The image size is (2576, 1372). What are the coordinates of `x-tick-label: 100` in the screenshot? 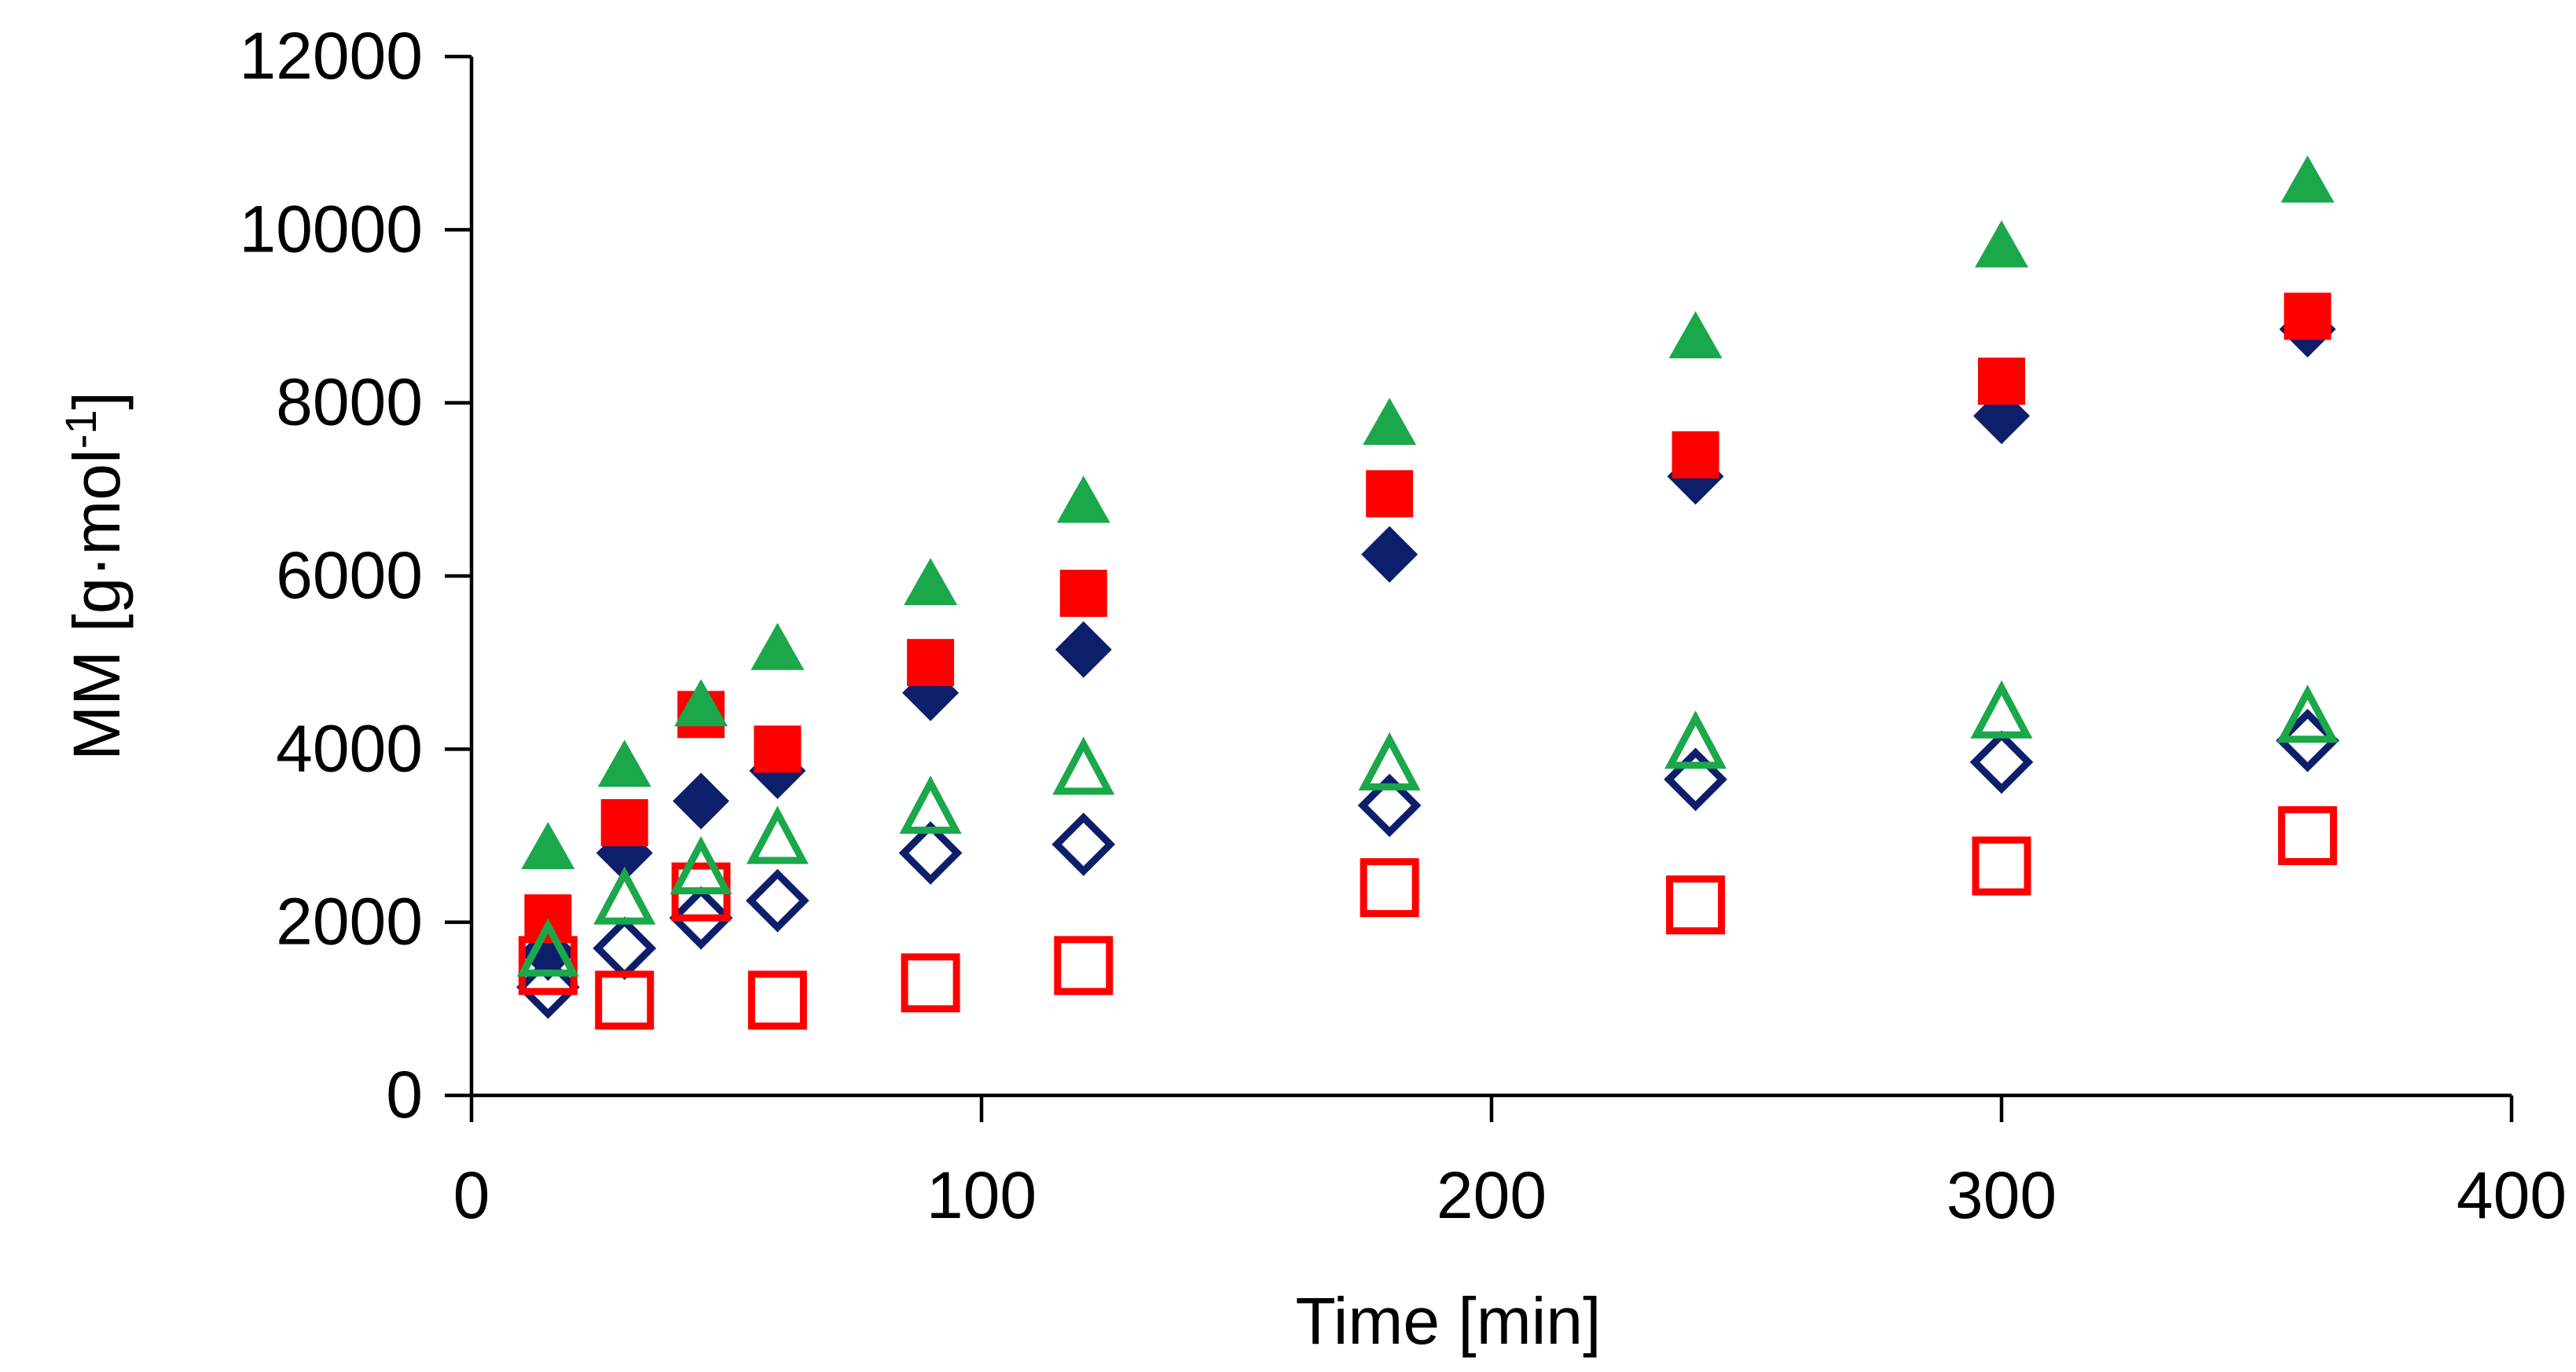 It's located at (982, 1195).